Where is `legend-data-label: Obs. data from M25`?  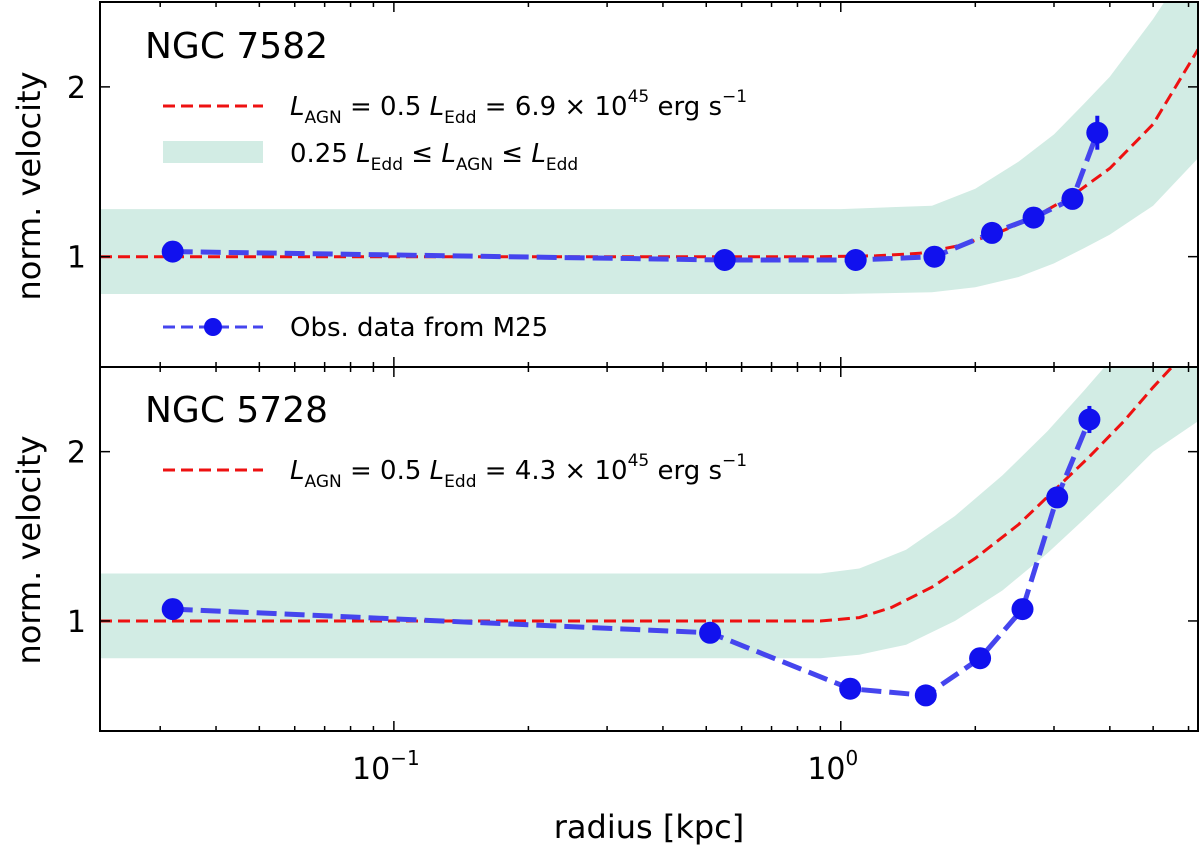
legend-data-label: Obs. data from M25 is located at coordinates (419, 328).